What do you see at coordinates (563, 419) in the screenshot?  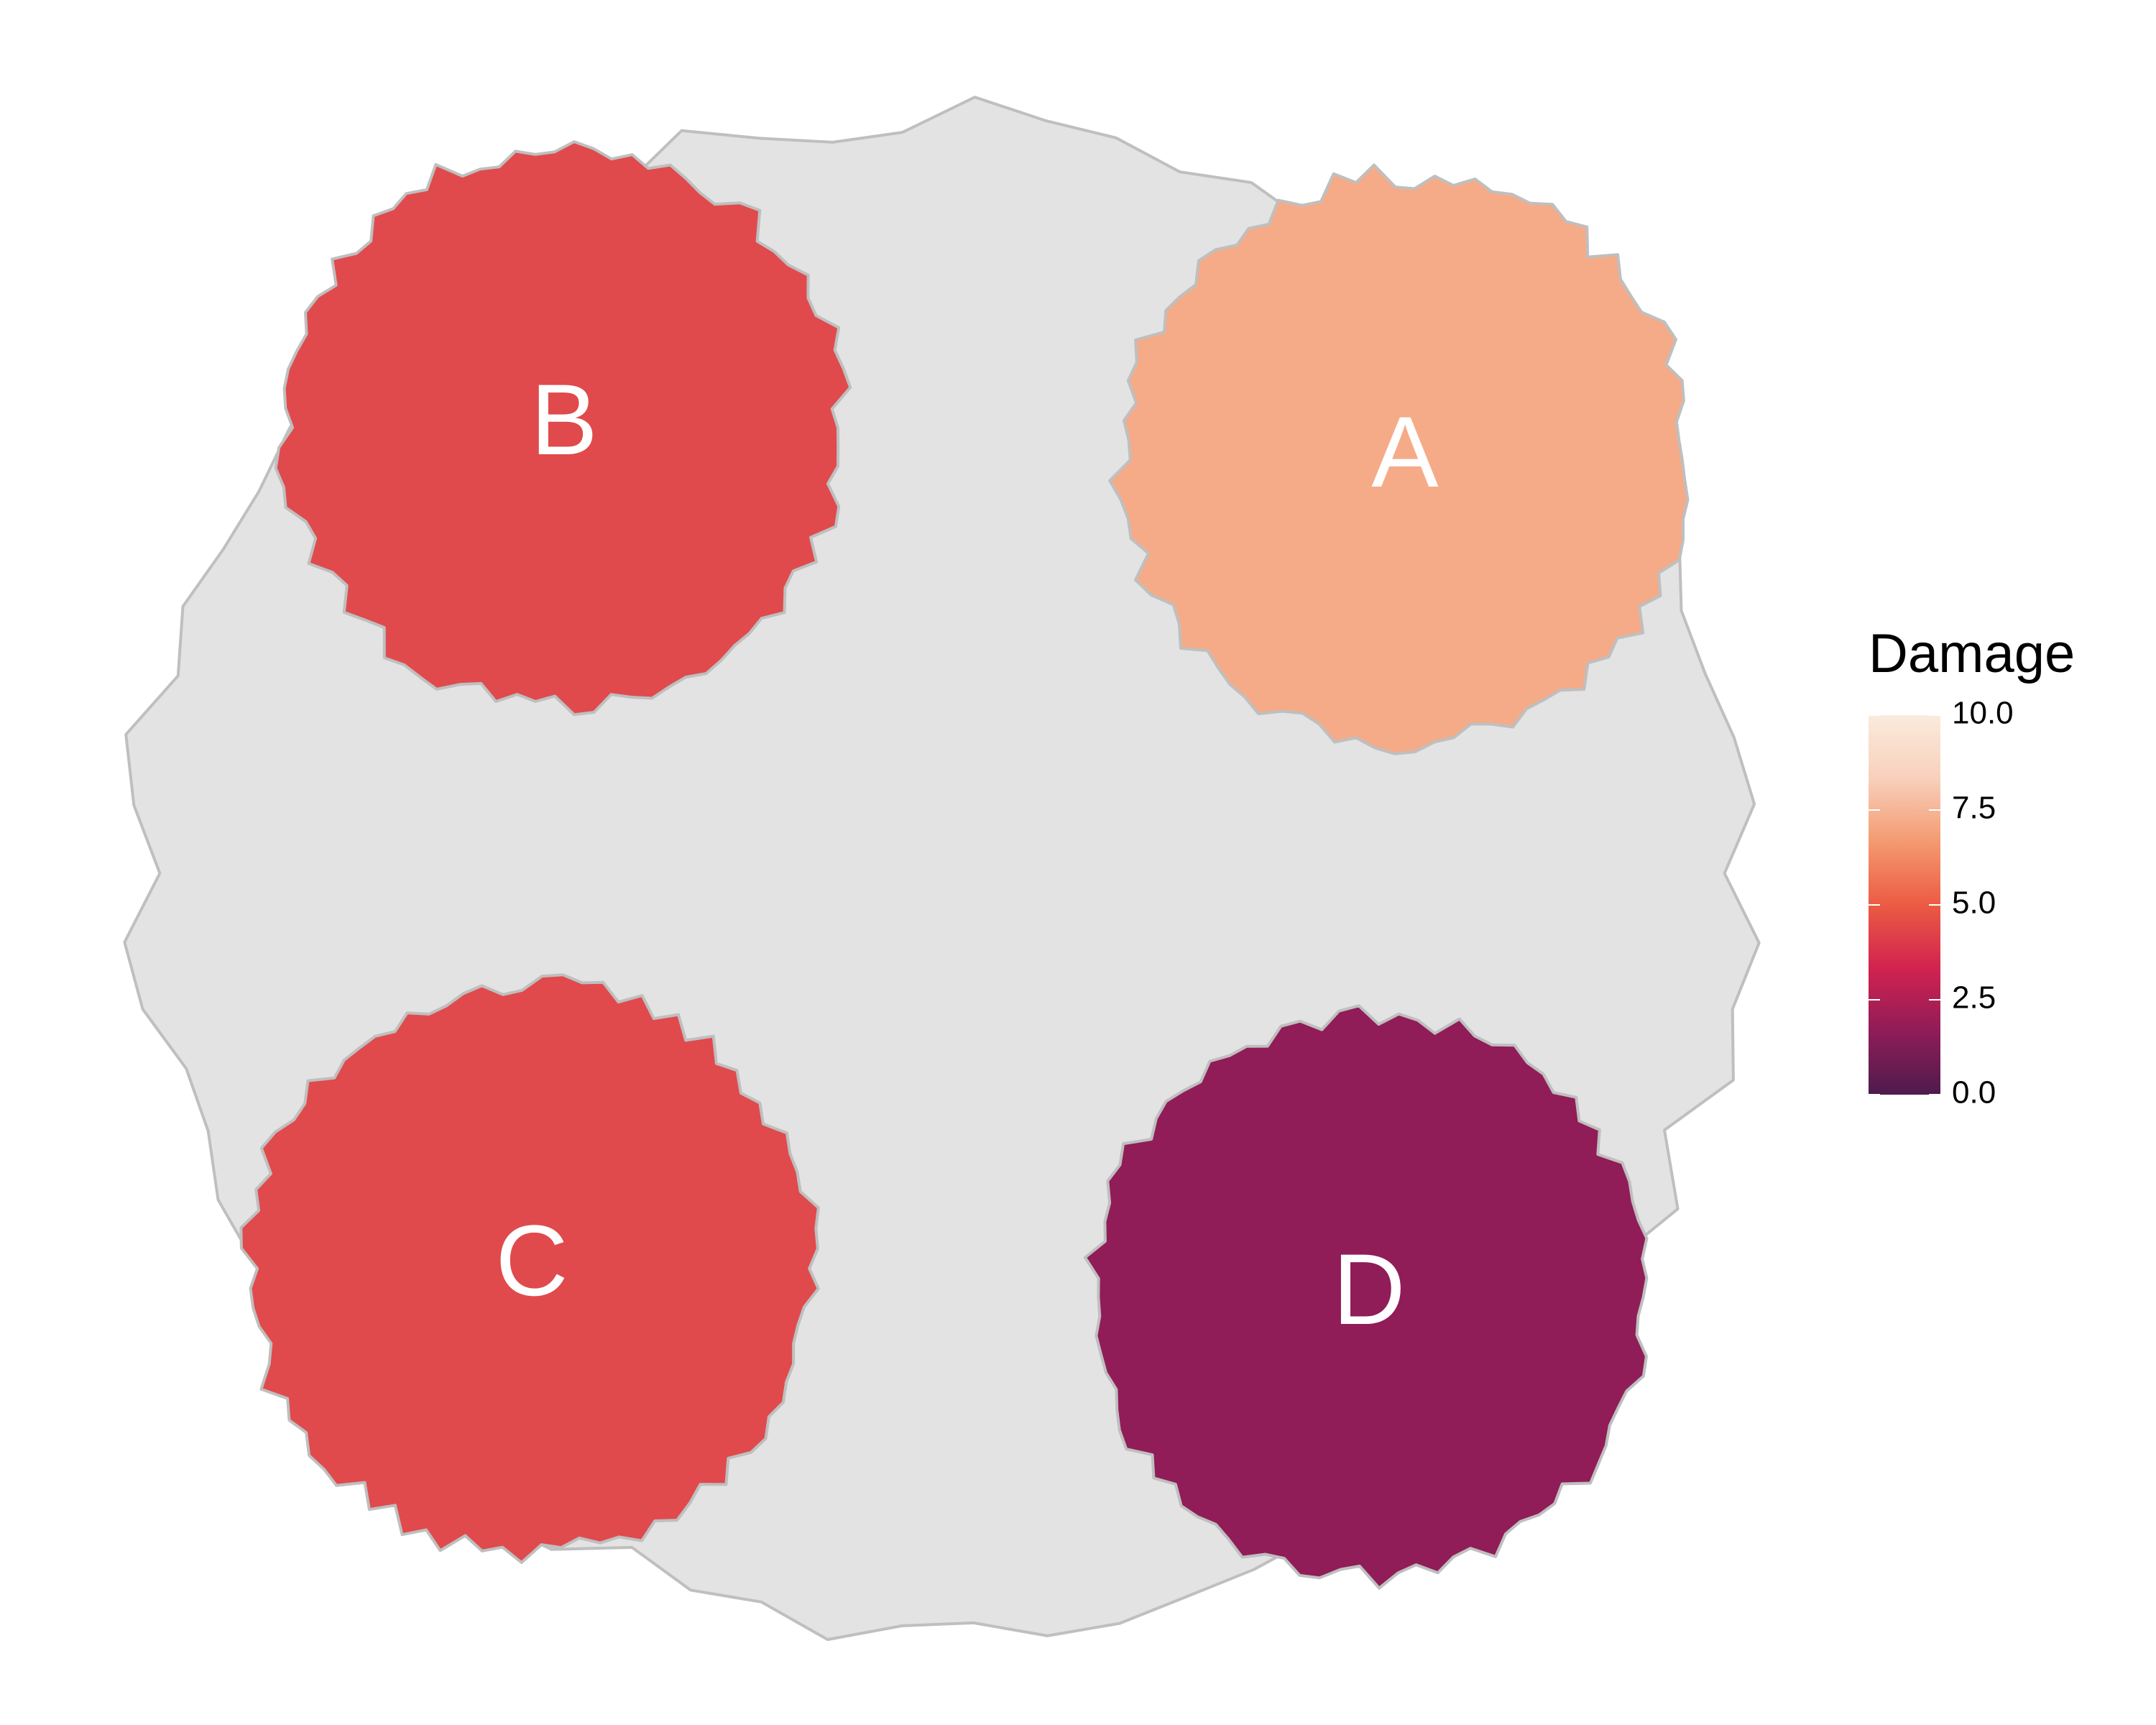 I see `patch-b-label: B` at bounding box center [563, 419].